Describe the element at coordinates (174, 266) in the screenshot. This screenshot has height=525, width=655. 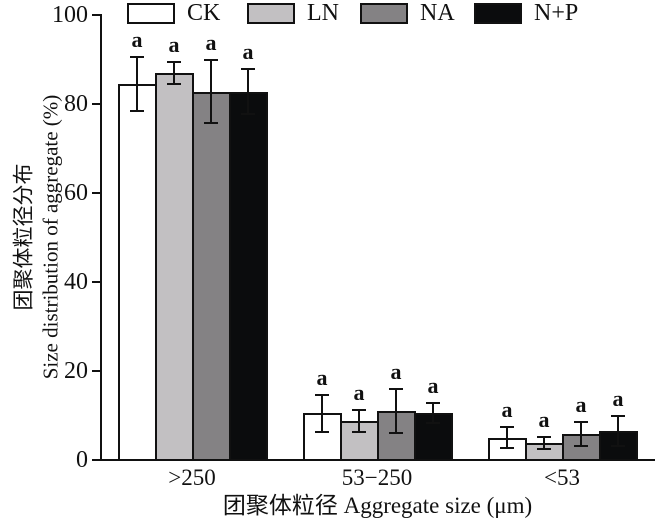
I see `bar-LN` at that location.